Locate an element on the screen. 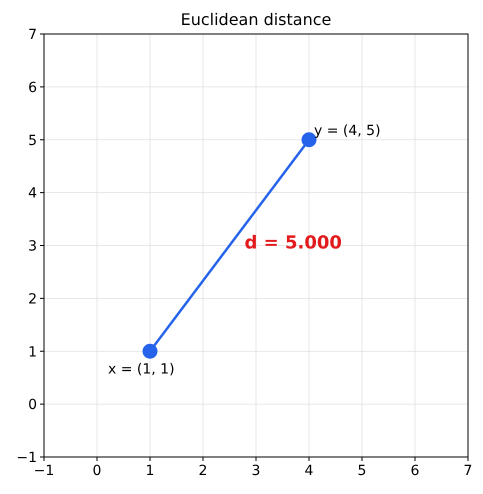  x-tick-label: 6 is located at coordinates (415, 471).